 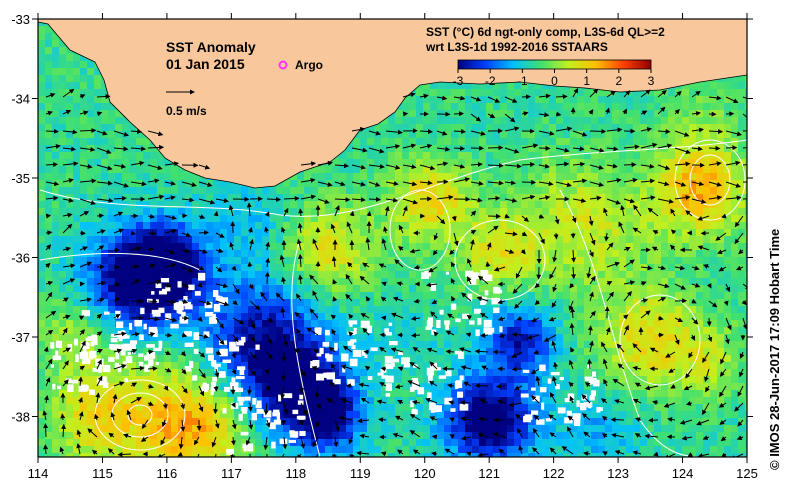 I want to click on lat-tick-label: -36, so click(x=20, y=258).